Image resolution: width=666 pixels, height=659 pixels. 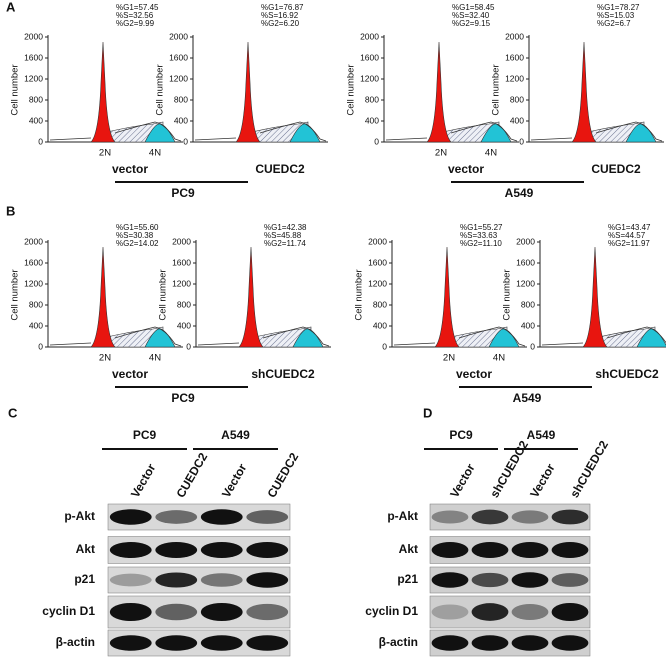 I want to click on group-label: A549, so click(x=541, y=435).